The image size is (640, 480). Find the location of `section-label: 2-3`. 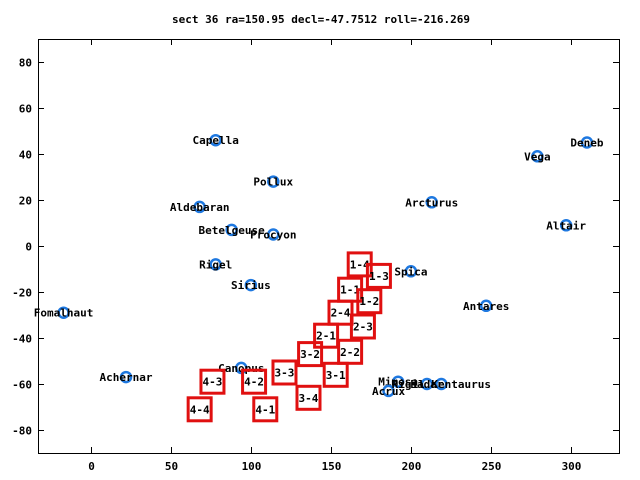

section-label: 2-3 is located at coordinates (363, 327).